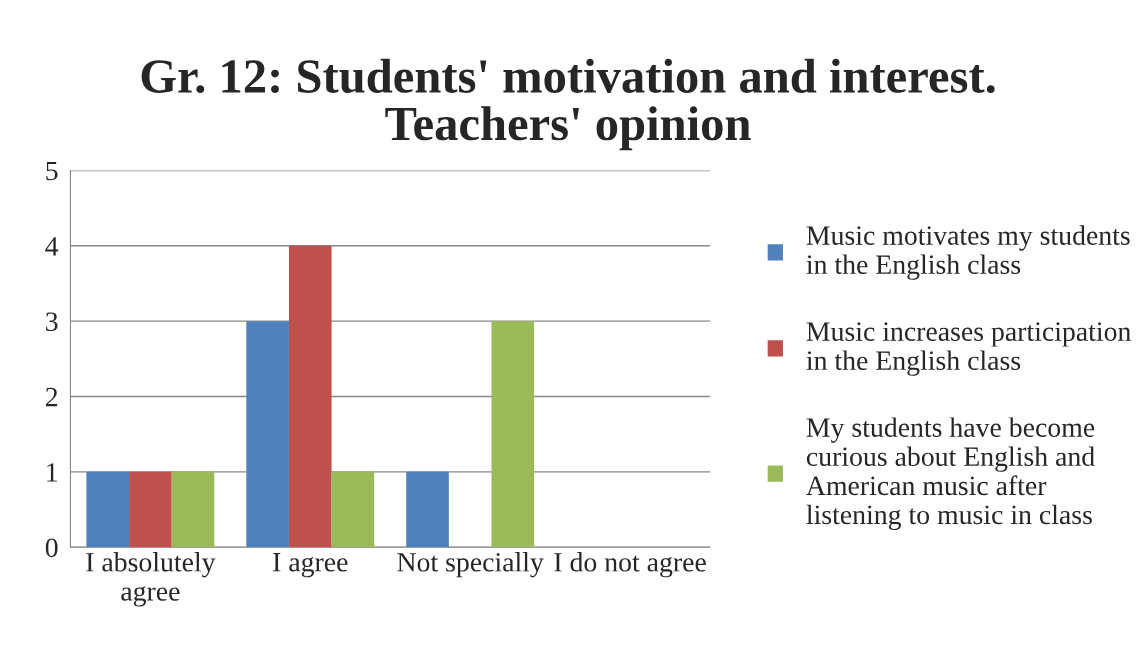 The image size is (1136, 653). Describe the element at coordinates (151, 579) in the screenshot. I see `x-tick-label: I absolutely agree` at that location.